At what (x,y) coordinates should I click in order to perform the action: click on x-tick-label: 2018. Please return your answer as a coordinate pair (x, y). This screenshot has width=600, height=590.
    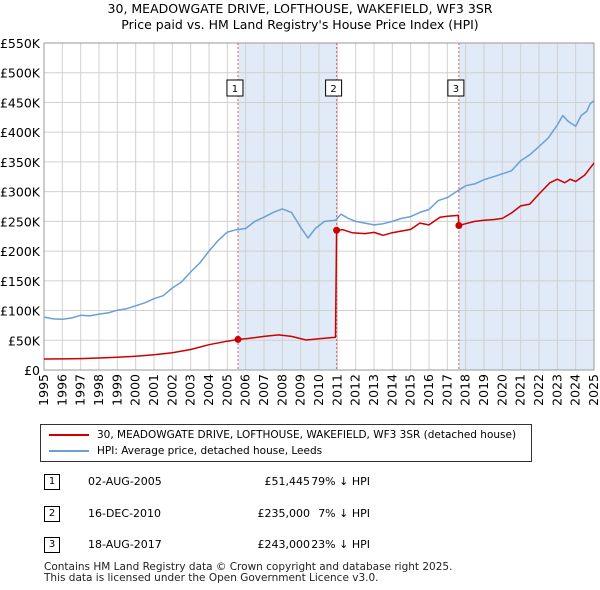
    Looking at the image, I should click on (465, 390).